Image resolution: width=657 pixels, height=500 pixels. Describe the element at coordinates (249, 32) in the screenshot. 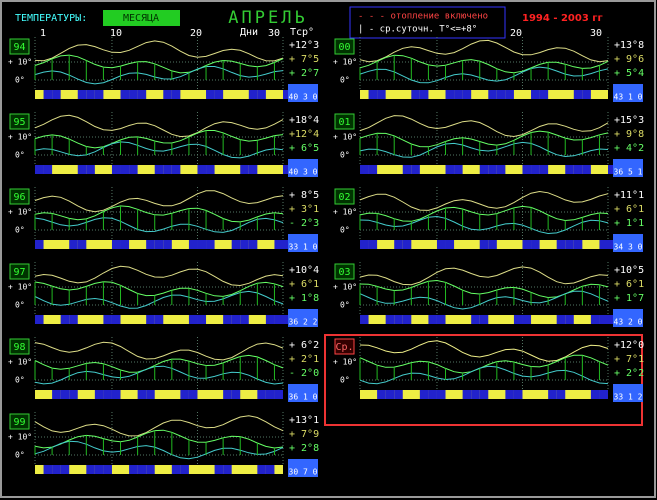

I see `days-label: Дни` at that location.